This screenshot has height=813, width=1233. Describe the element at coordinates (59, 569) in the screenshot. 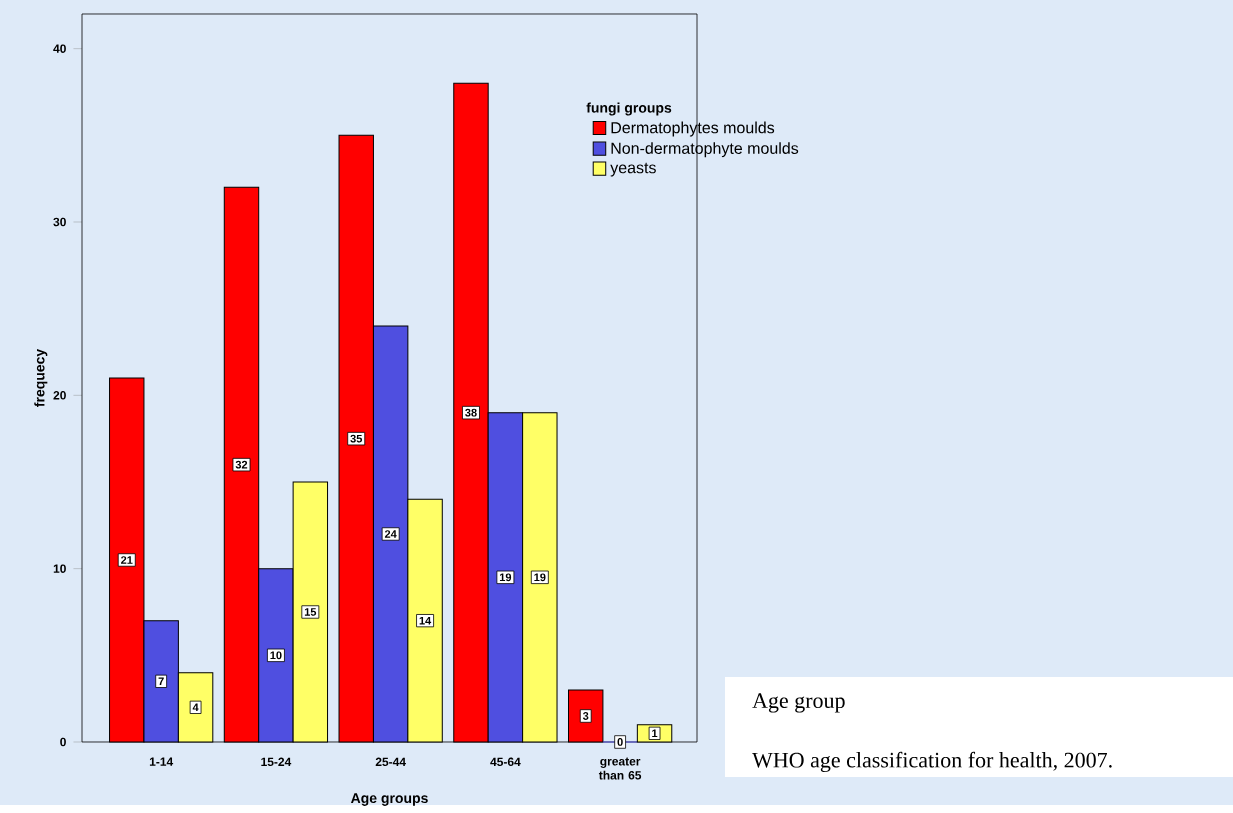

I see `y-tick-label: 10` at that location.